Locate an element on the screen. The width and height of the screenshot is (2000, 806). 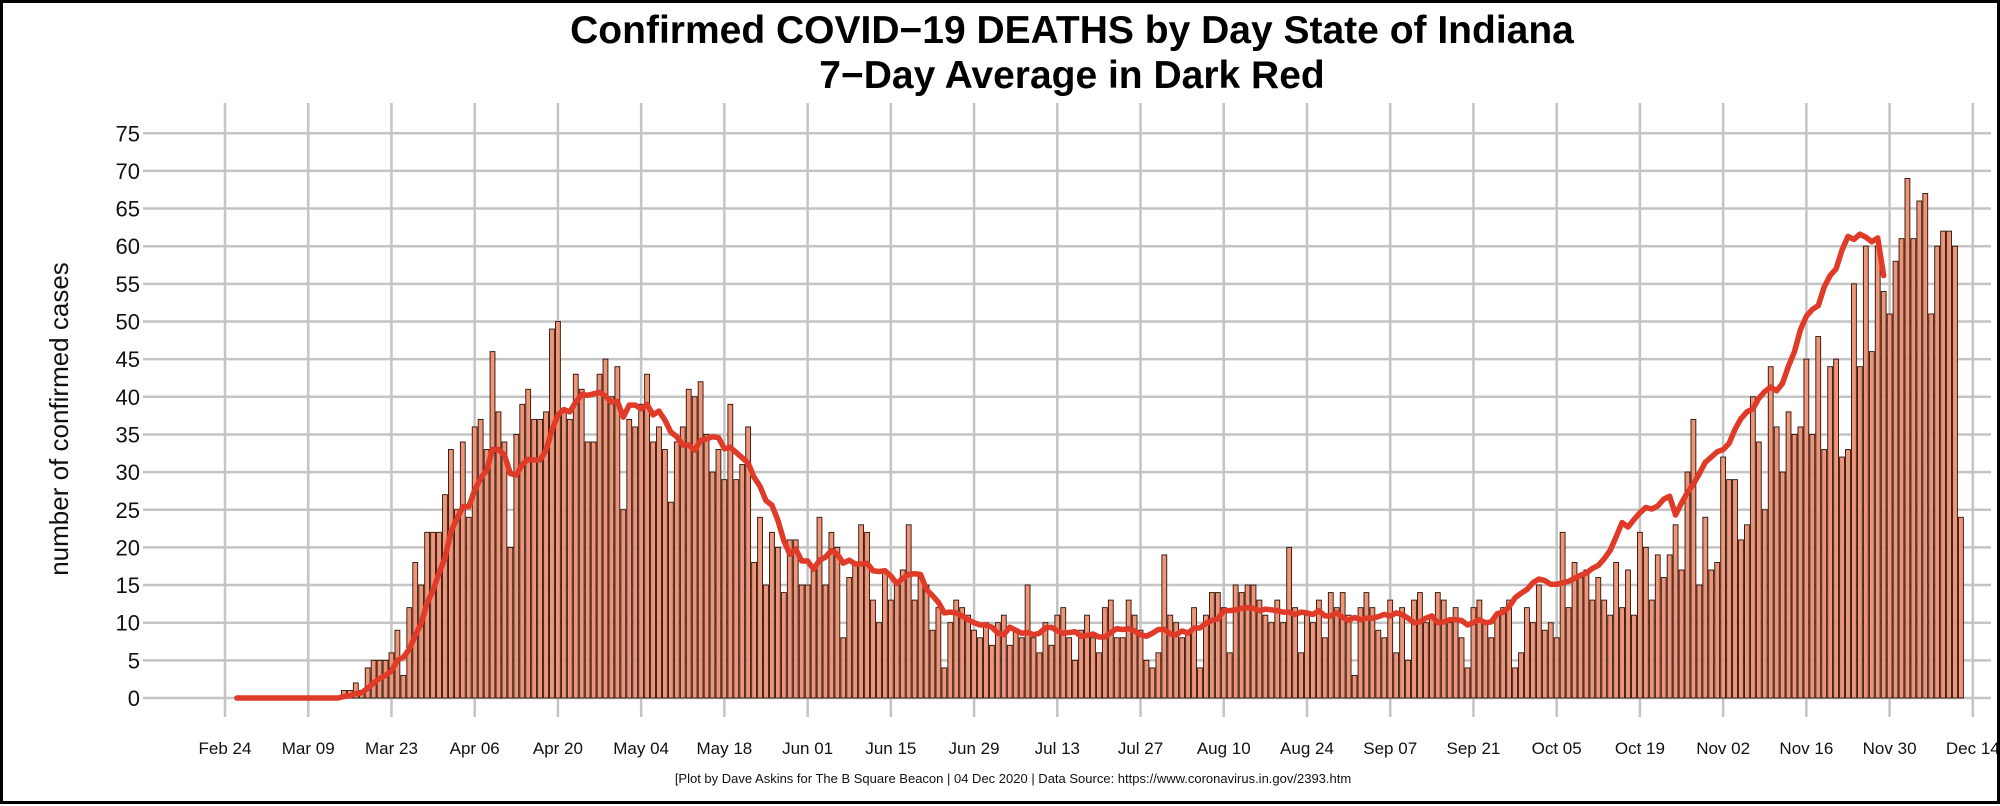
y-tick-label: 55 is located at coordinates (128, 284).